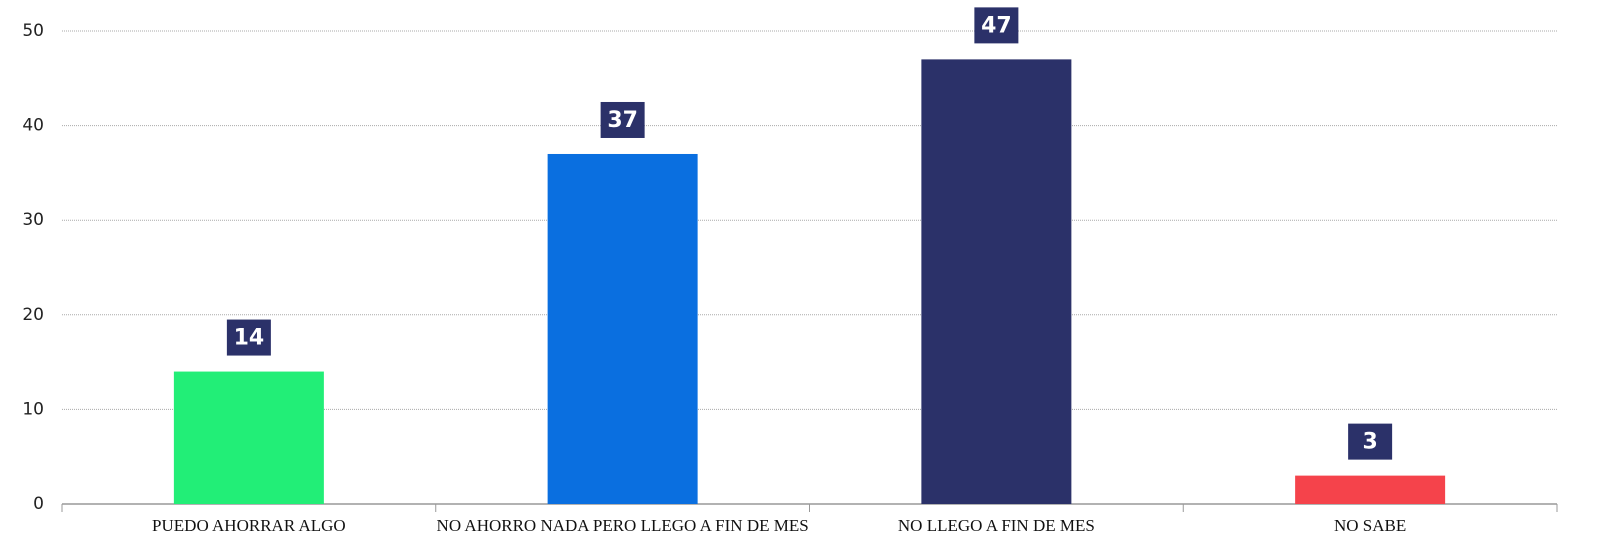 The image size is (1610, 552). I want to click on value-label: 14, so click(249, 338).